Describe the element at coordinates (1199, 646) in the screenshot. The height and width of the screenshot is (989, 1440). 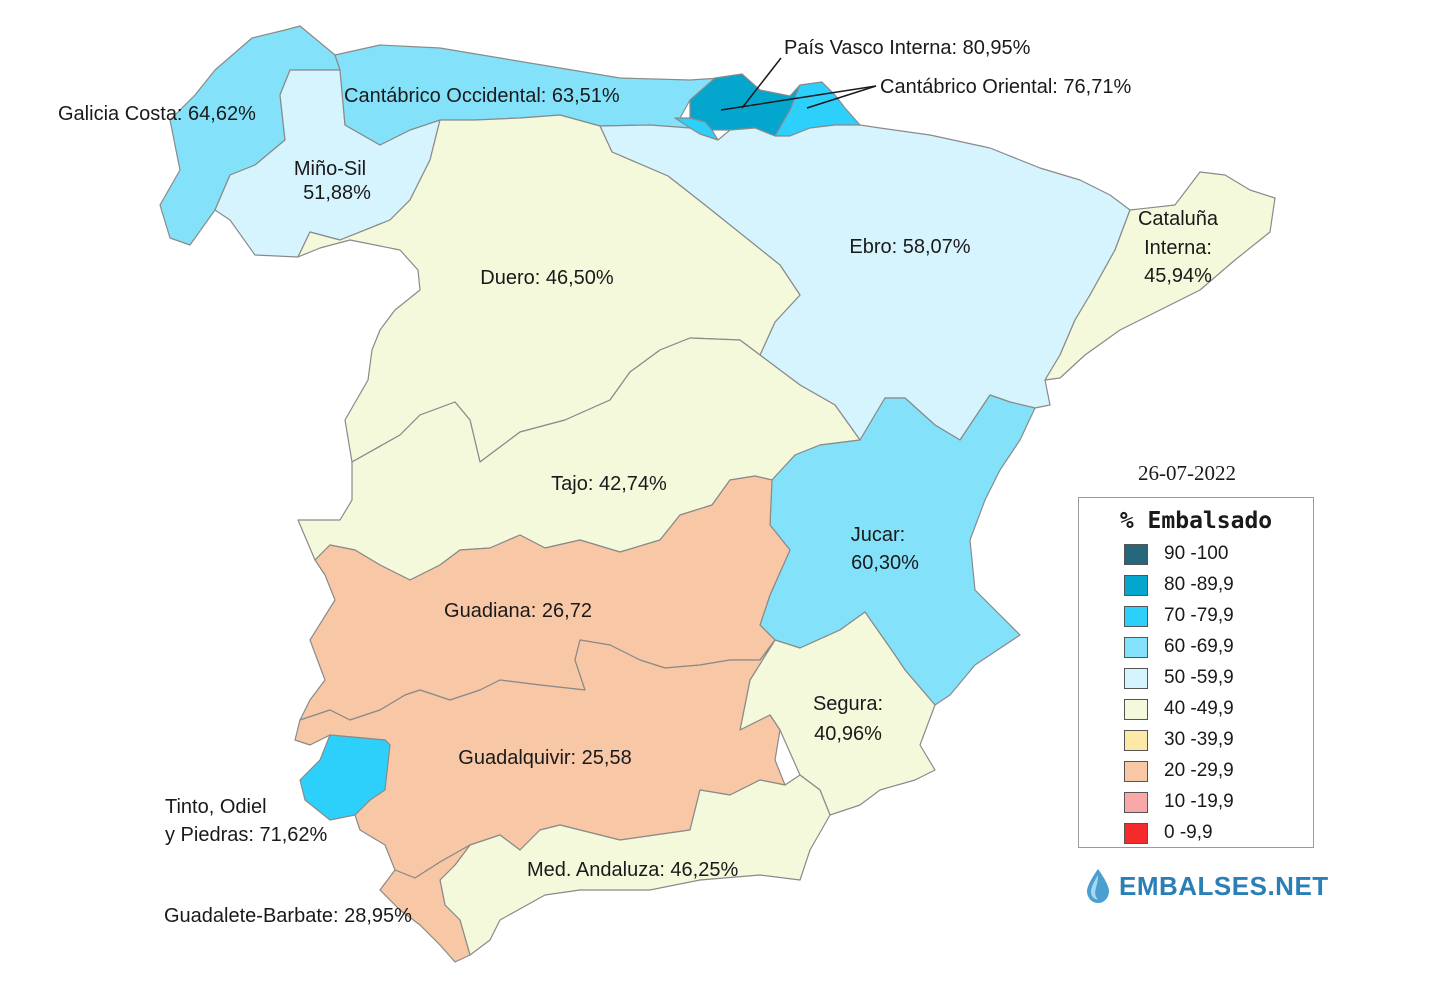
I see `legend-range-label: 60 -69,9` at that location.